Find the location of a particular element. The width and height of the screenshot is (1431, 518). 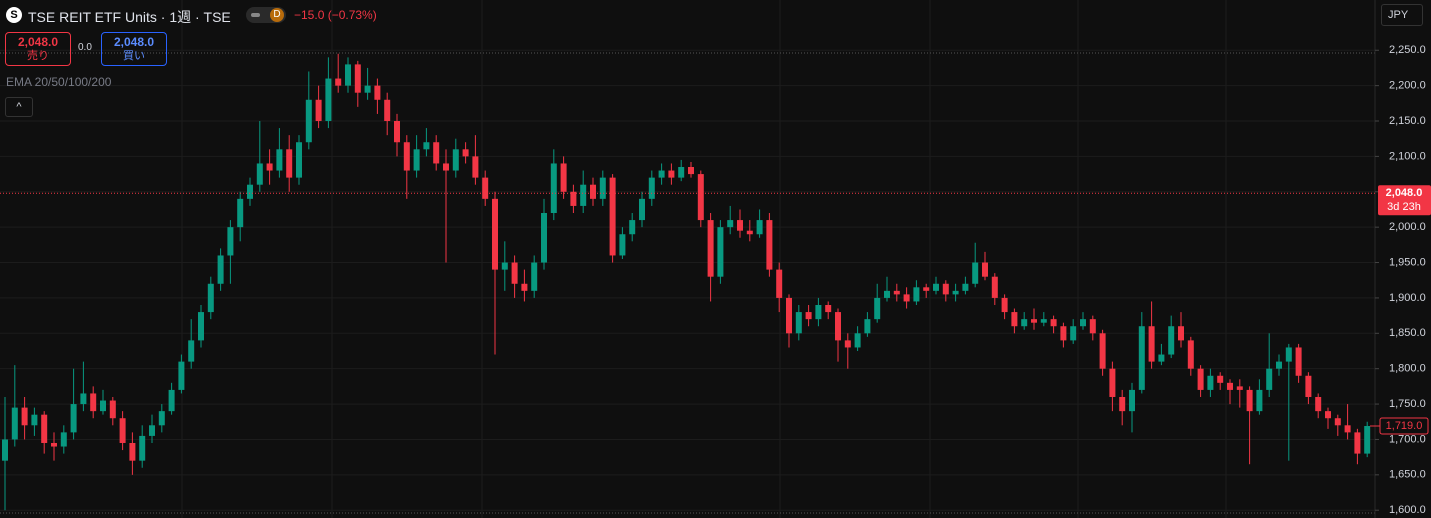

sell-button: 2,048.0 売り is located at coordinates (38, 49).